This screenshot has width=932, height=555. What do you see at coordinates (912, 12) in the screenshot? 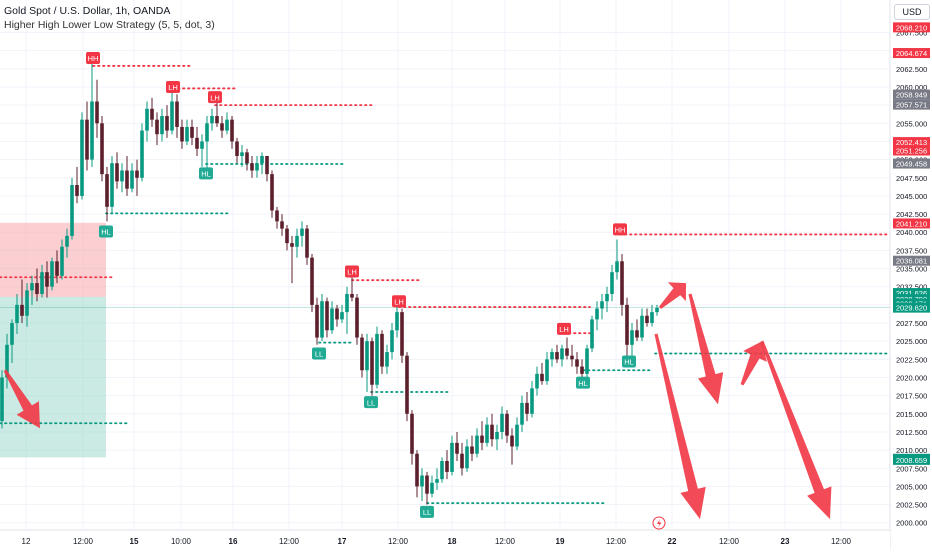
I see `currency-button: USD` at bounding box center [912, 12].